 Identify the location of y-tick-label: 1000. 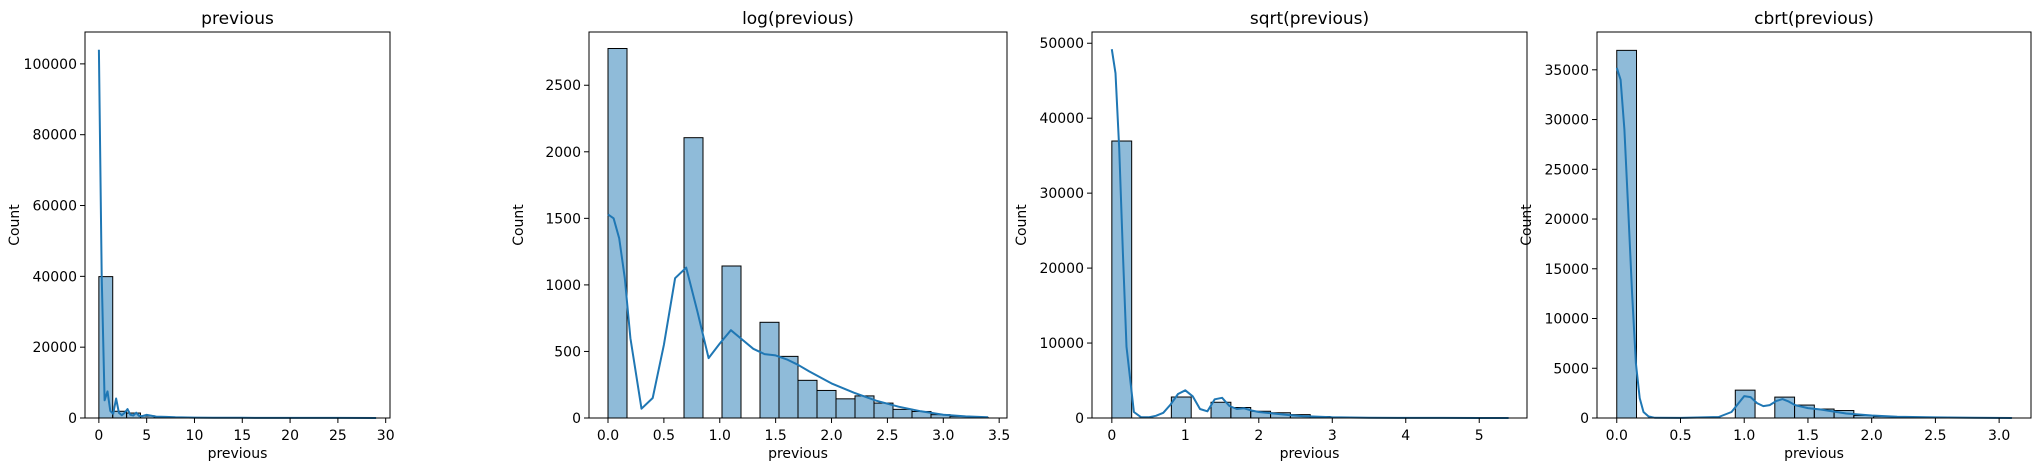
(563, 286).